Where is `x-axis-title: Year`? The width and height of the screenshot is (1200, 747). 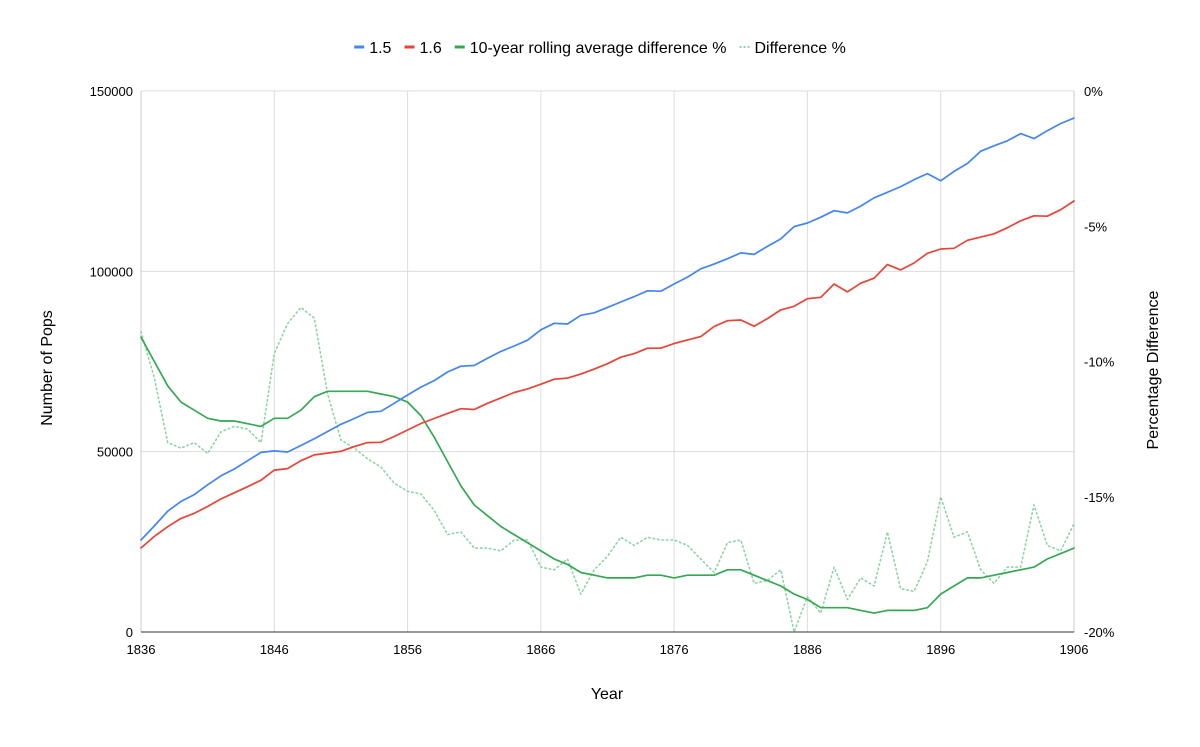
x-axis-title: Year is located at coordinates (607, 694).